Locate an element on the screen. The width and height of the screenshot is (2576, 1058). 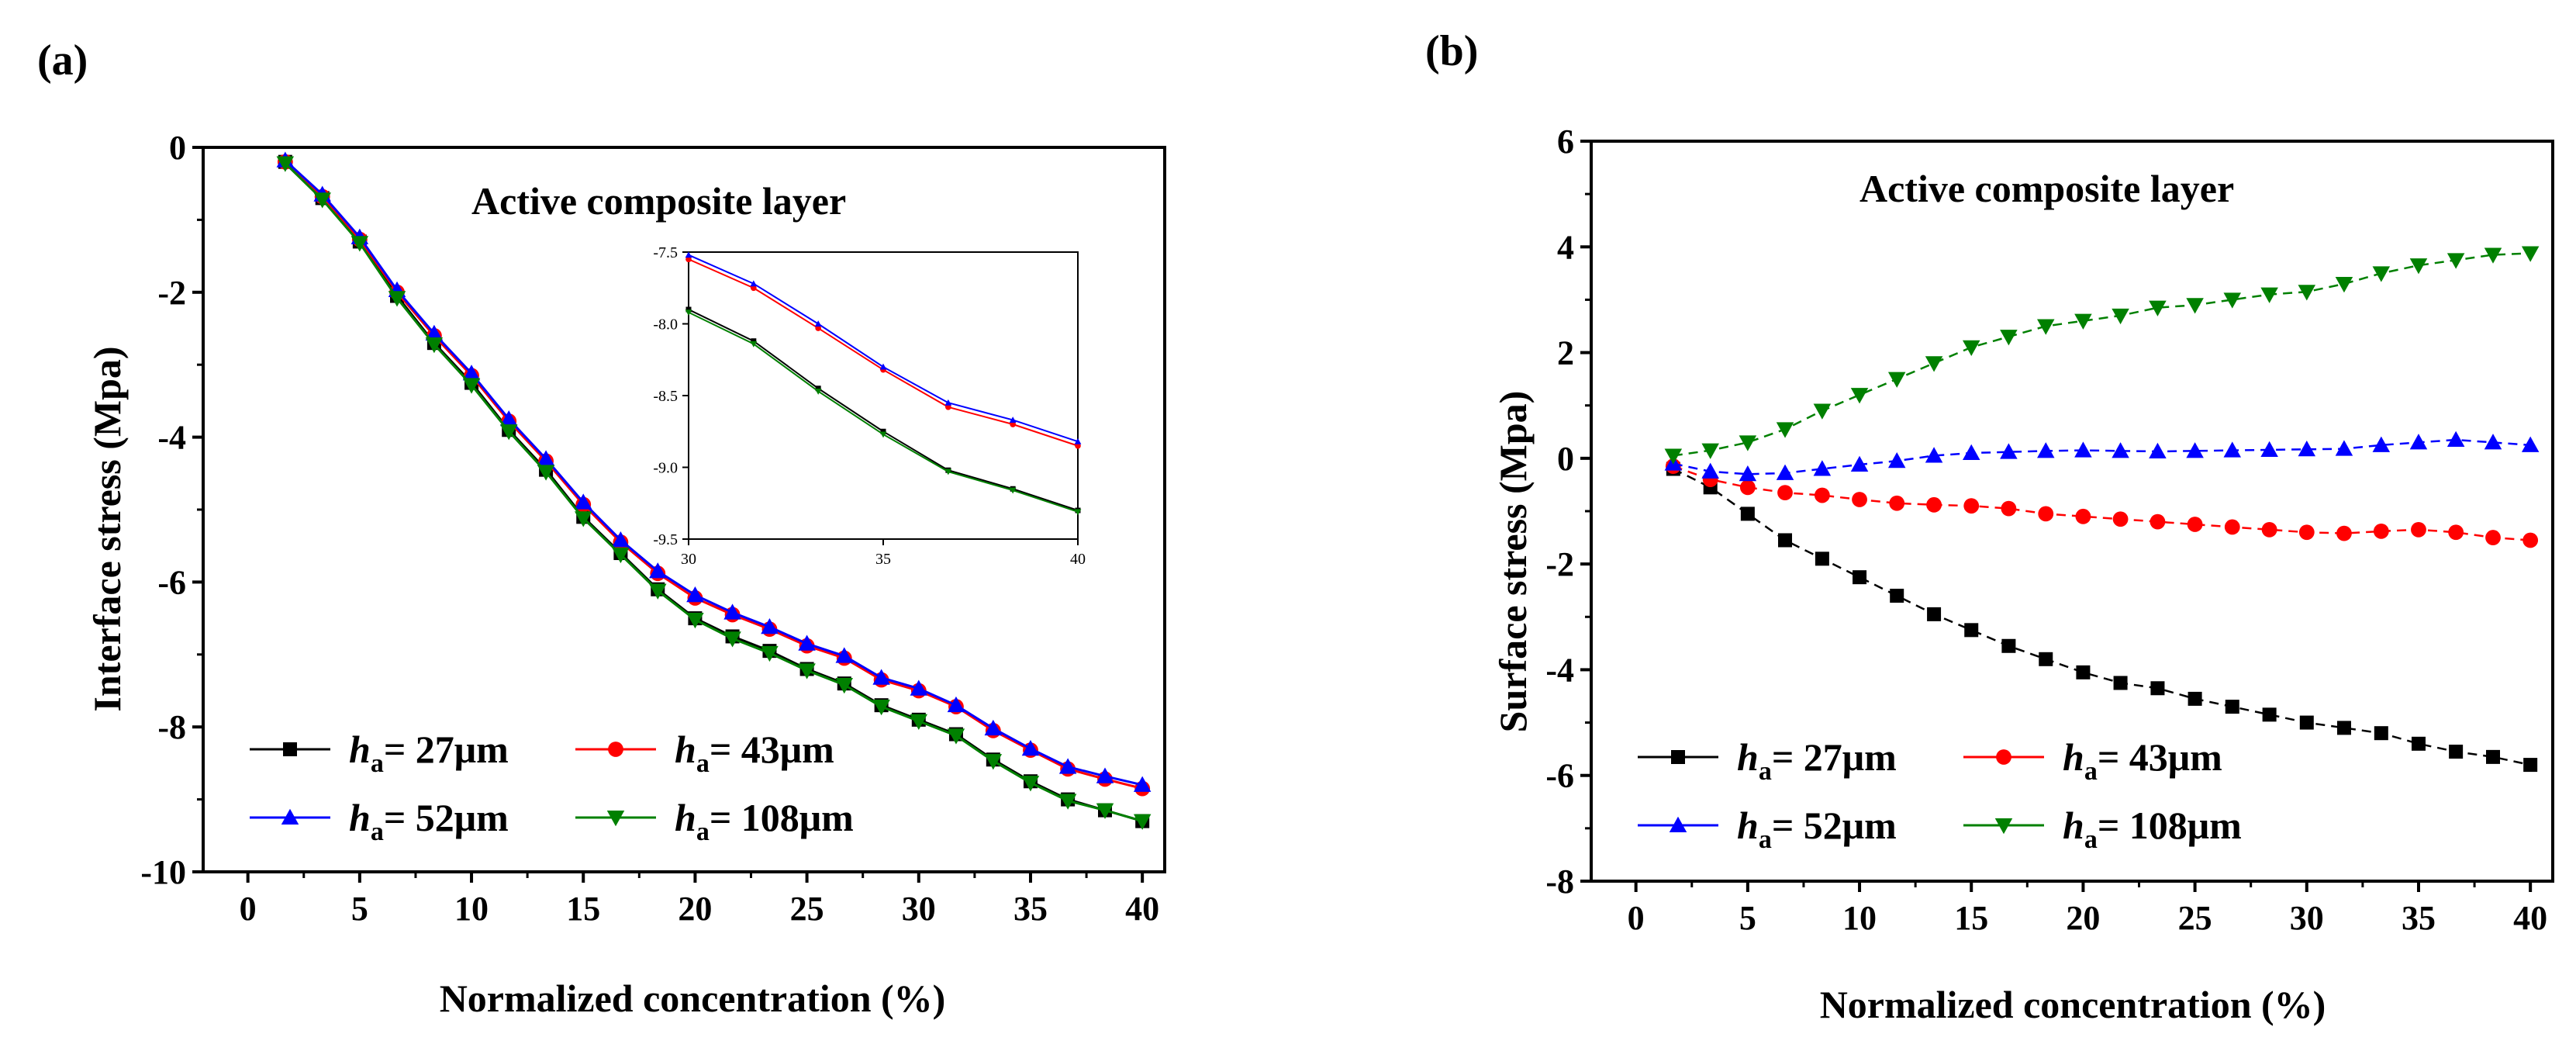
panel-a-legend-value: = 27μm is located at coordinates (446, 749).